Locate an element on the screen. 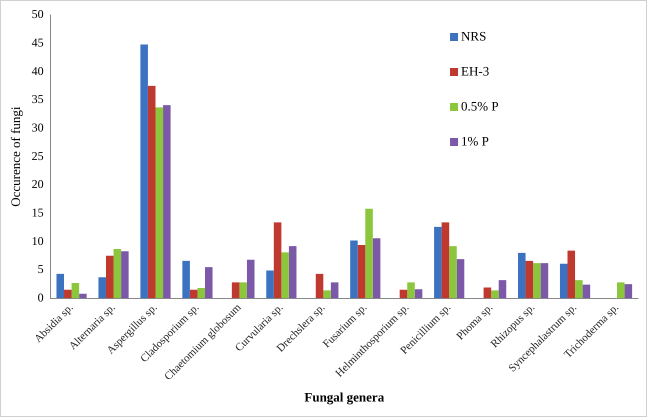 This screenshot has width=647, height=417. y-tick-label: 25 is located at coordinates (38, 155).